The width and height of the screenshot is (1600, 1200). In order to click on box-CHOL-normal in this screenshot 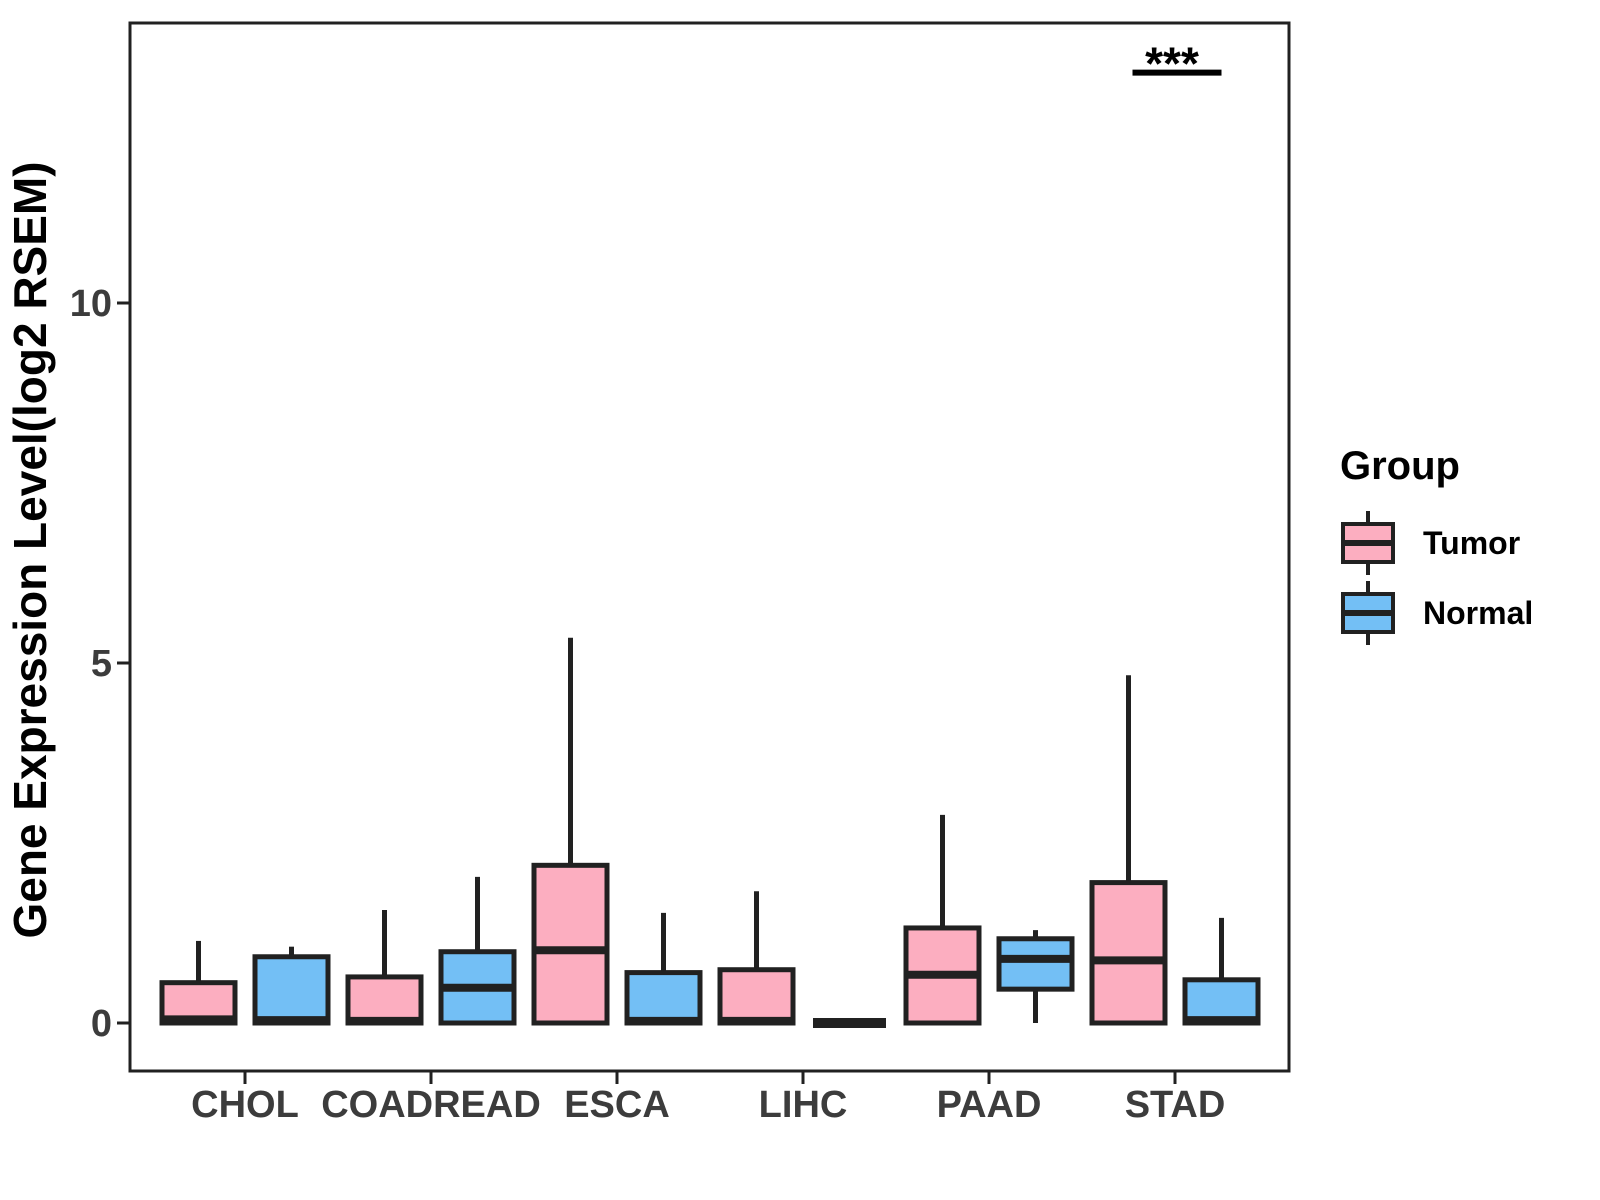, I will do `click(291, 990)`.